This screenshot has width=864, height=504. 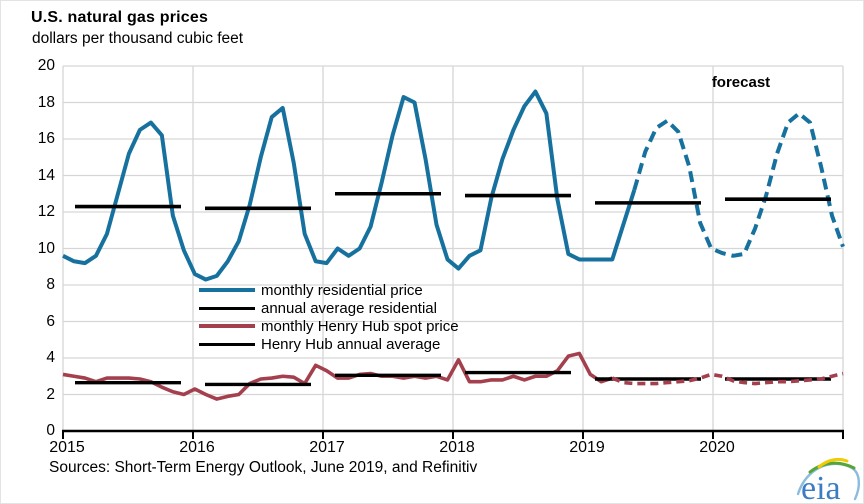 I want to click on y-tick-label: 0, so click(x=50, y=430).